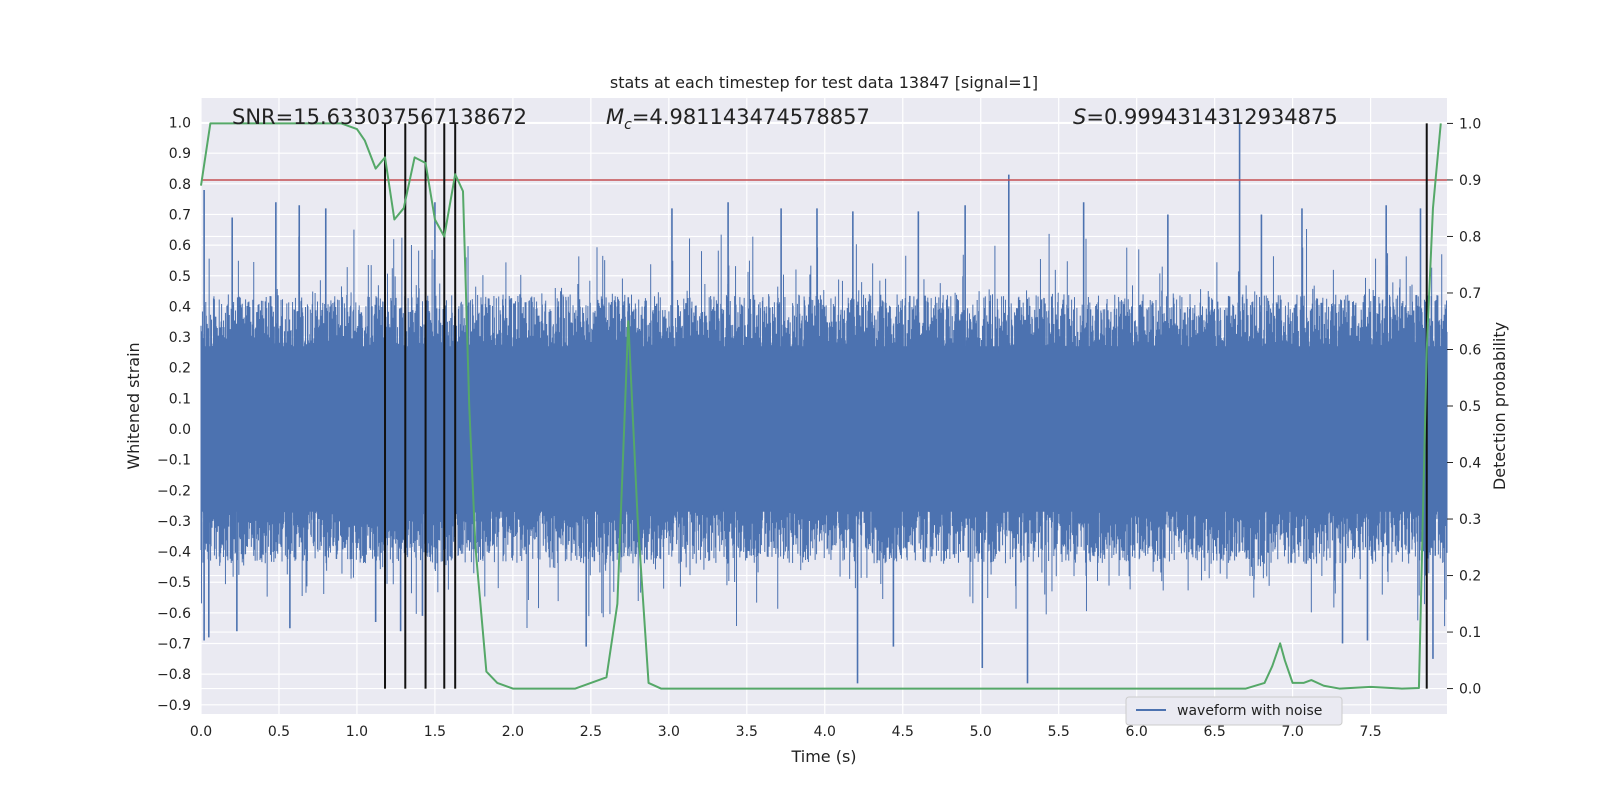 This screenshot has height=800, width=1600. What do you see at coordinates (825, 732) in the screenshot?
I see `x-tick-label: 4.0` at bounding box center [825, 732].